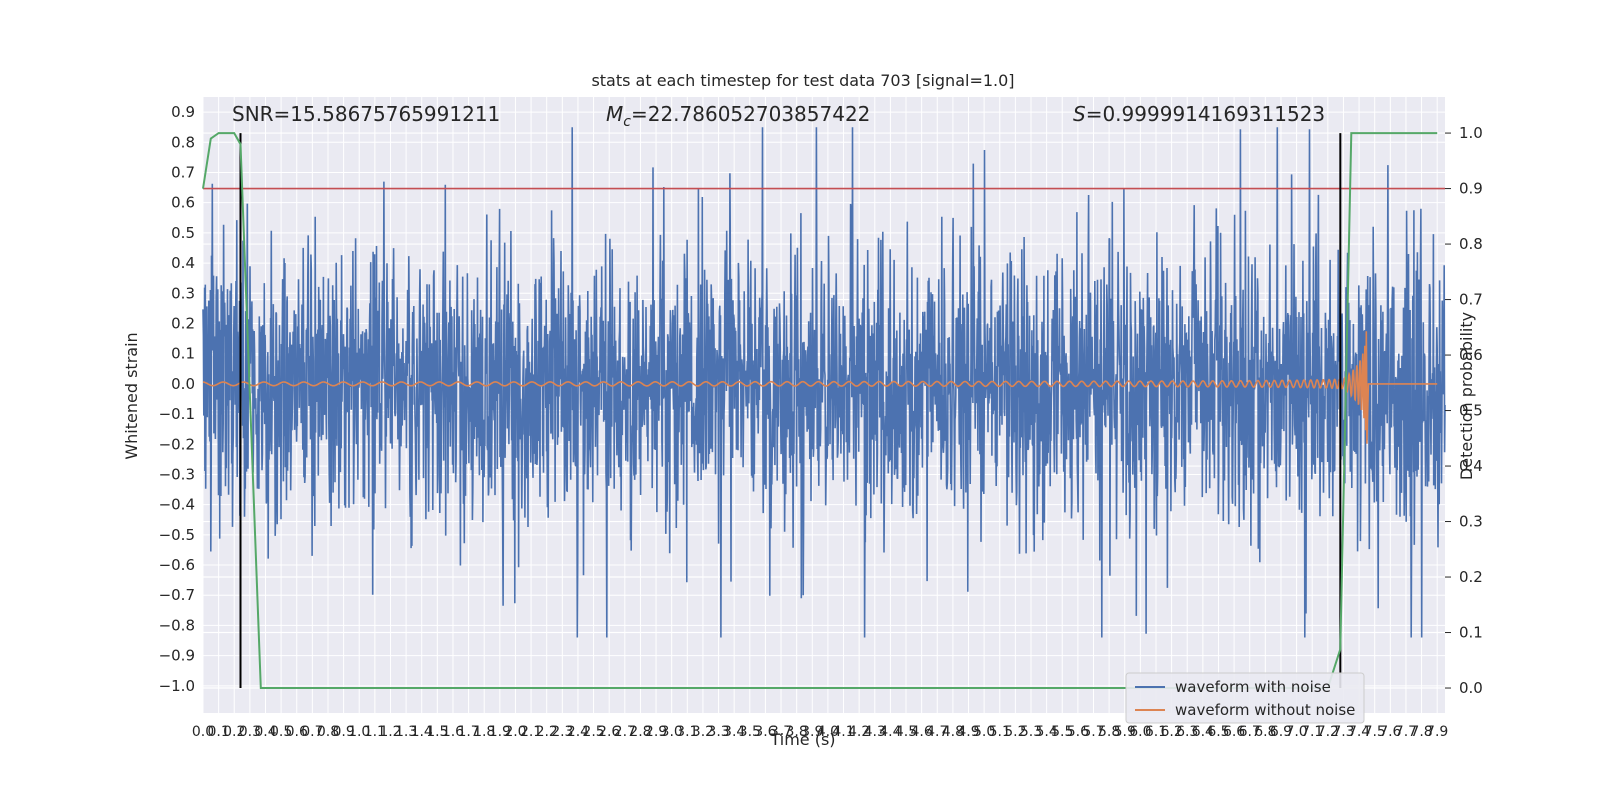 Image resolution: width=1600 pixels, height=800 pixels. I want to click on y-right-tick-label: 0.9, so click(1471, 189).